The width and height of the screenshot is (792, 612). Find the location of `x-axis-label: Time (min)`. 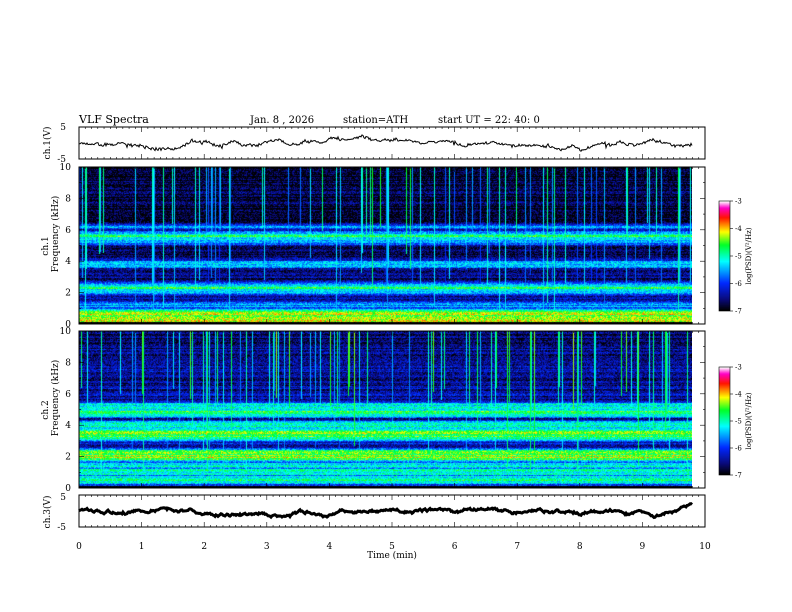

x-axis-label: Time (min) is located at coordinates (392, 555).